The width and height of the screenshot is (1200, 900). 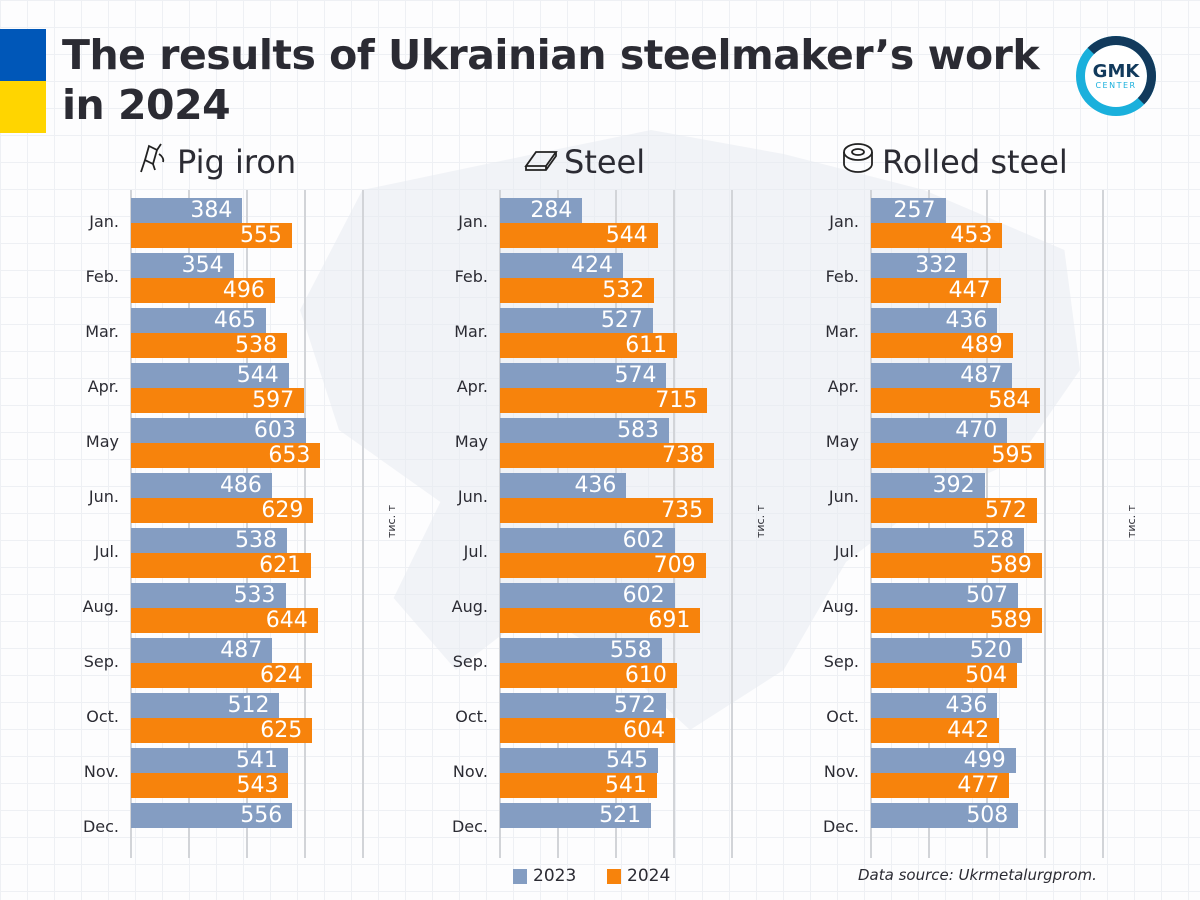 I want to click on bar-2023-aug: 602, so click(x=587, y=595).